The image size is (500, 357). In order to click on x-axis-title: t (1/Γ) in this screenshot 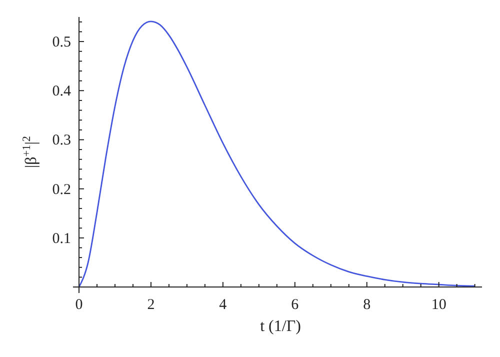, I will do `click(280, 326)`.